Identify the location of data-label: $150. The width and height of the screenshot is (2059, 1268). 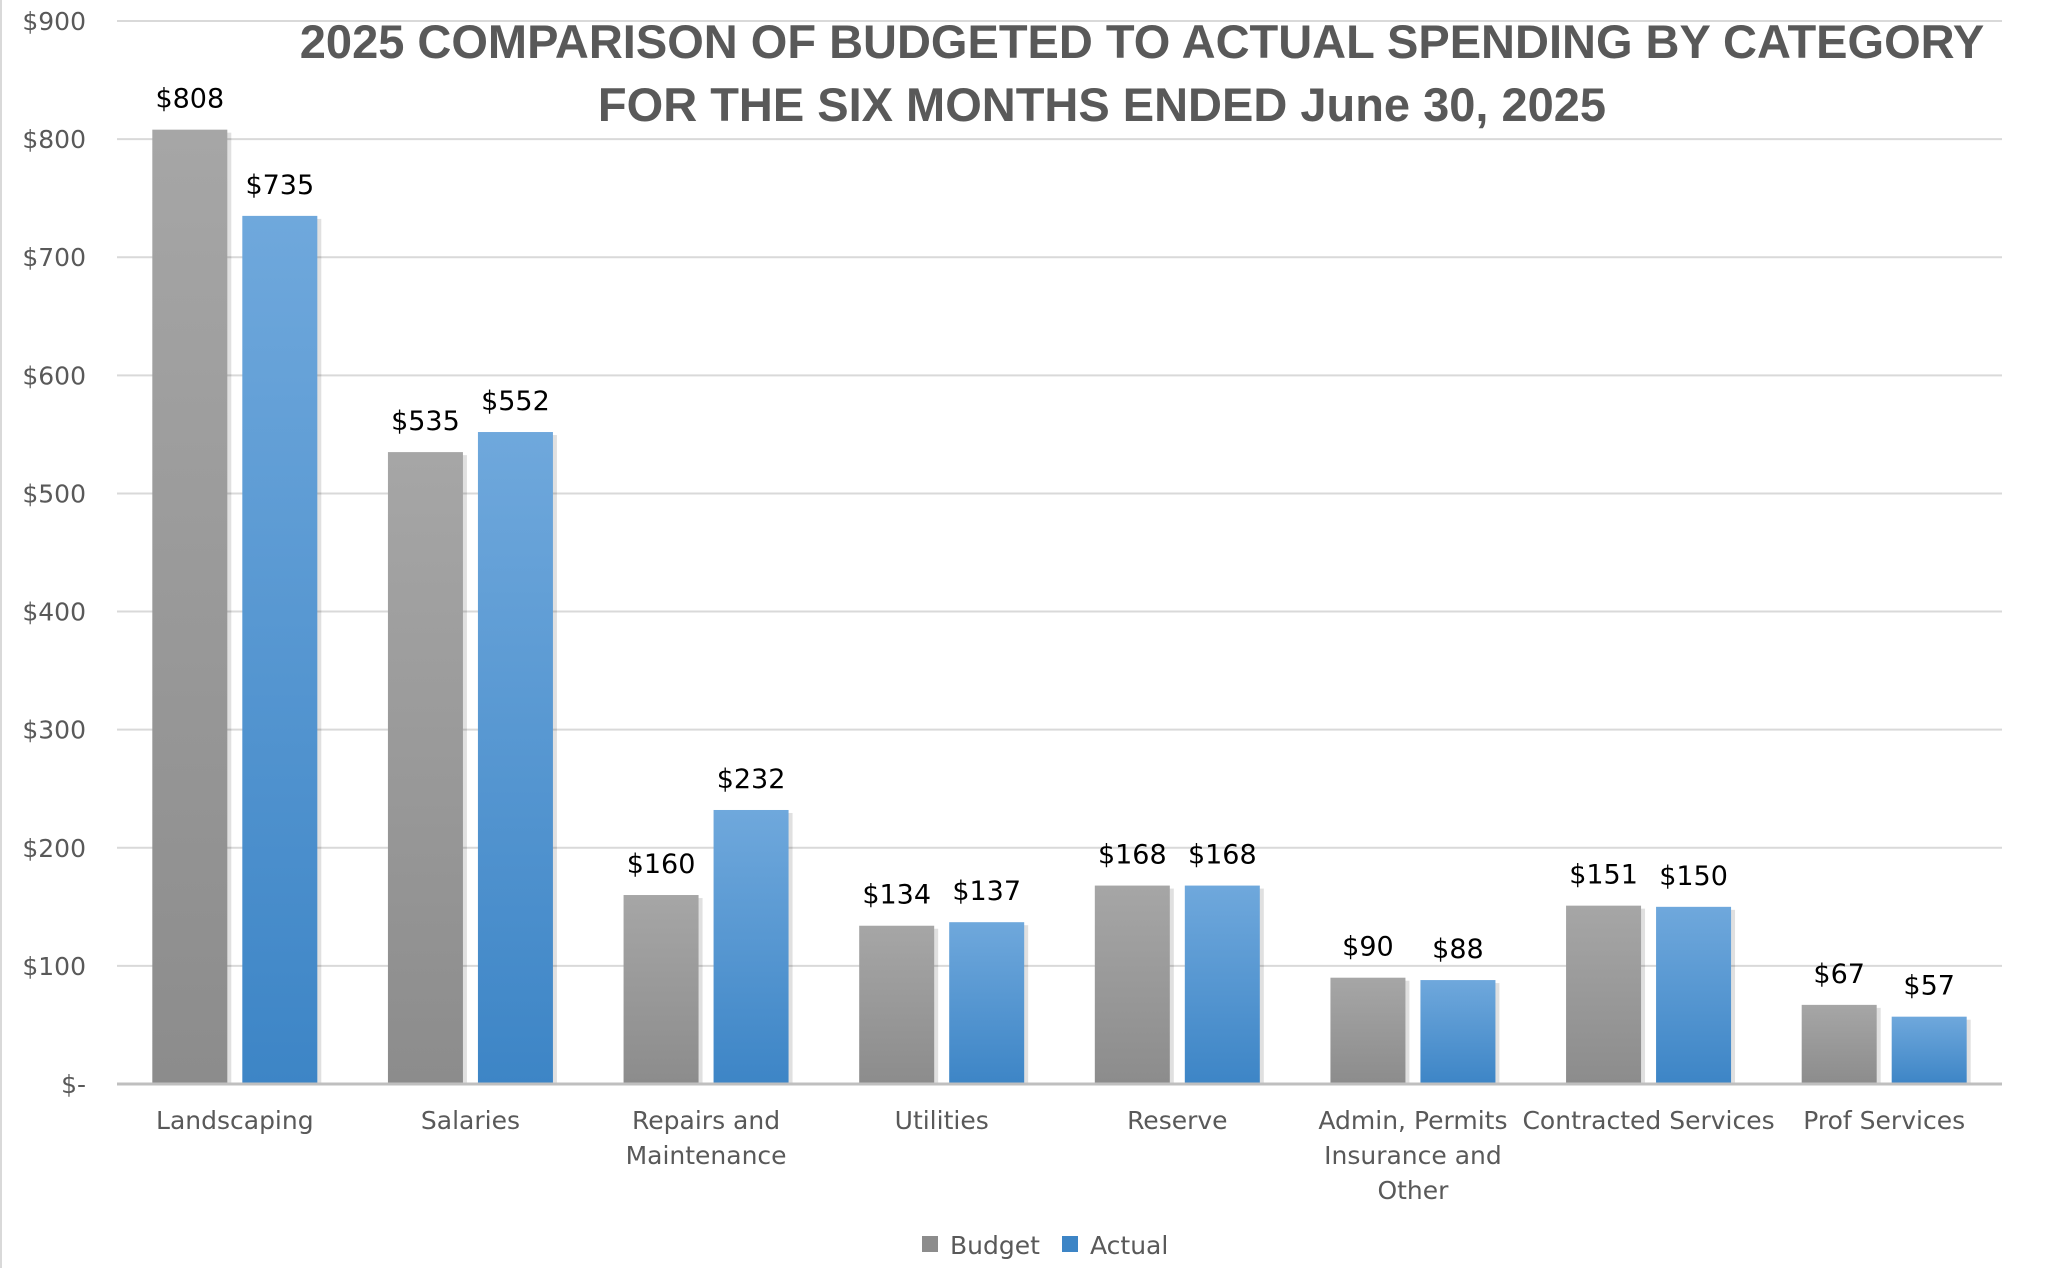
(1693, 876).